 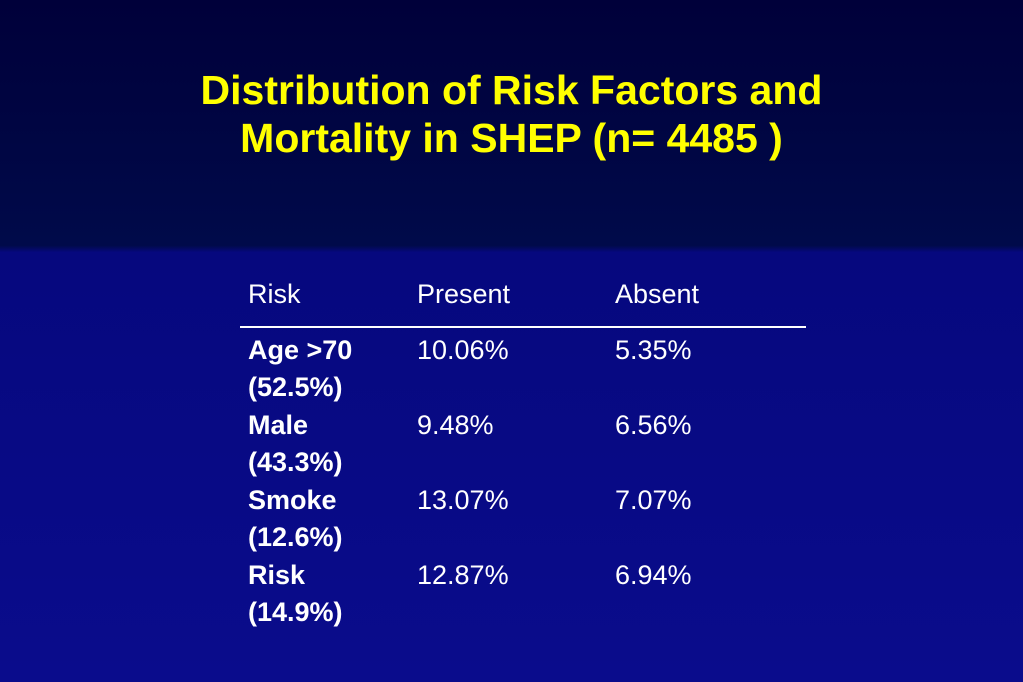 What do you see at coordinates (295, 387) in the screenshot?
I see `risk-prevalence: (52.5%)` at bounding box center [295, 387].